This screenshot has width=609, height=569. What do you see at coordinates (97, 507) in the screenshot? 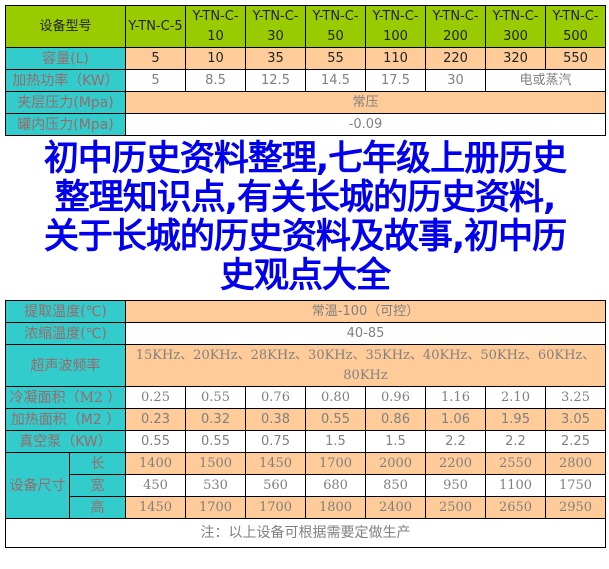
I see `row-label: 高` at bounding box center [97, 507].